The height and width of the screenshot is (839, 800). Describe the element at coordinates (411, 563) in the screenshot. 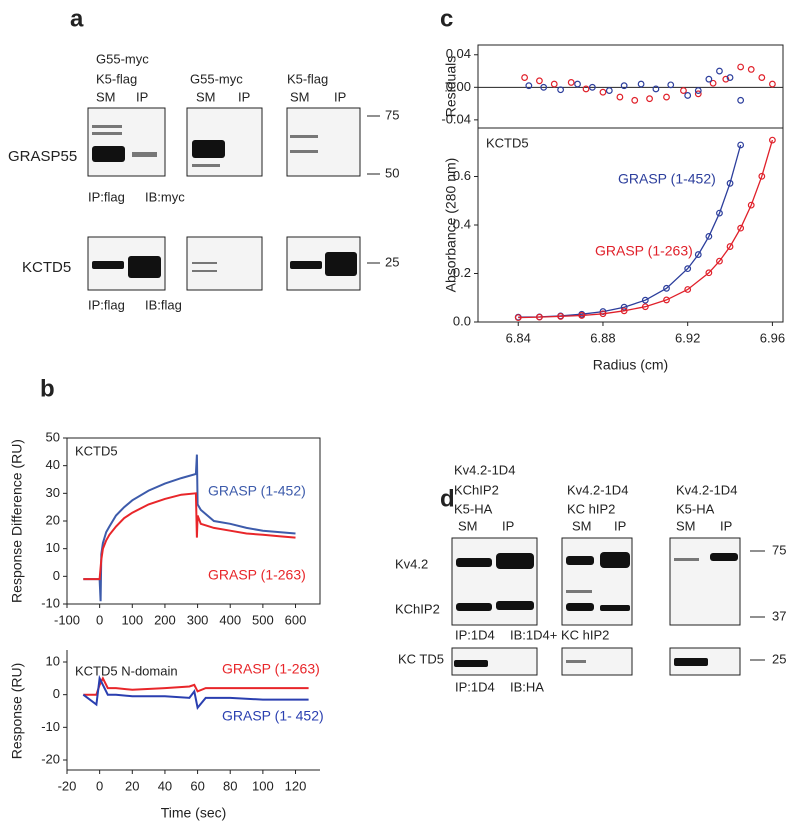

I see `row-label: Kv4.2` at that location.